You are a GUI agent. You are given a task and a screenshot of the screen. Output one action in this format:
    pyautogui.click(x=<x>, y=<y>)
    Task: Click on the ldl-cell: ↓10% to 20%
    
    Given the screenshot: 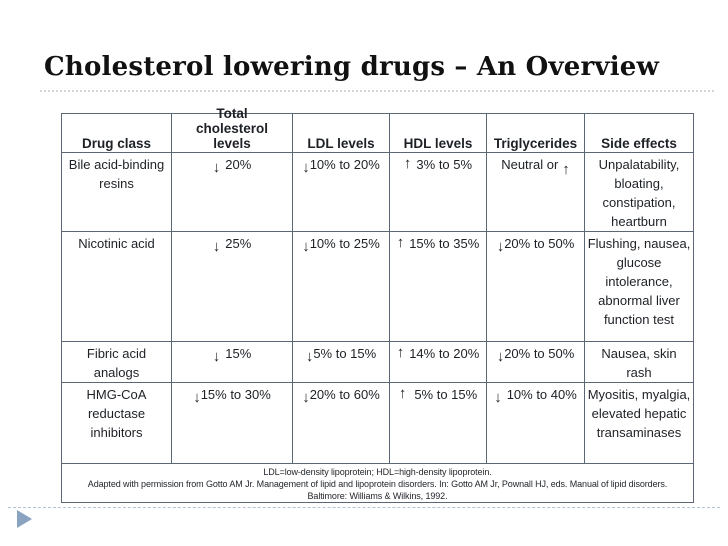 What is the action you would take?
    pyautogui.click(x=341, y=192)
    